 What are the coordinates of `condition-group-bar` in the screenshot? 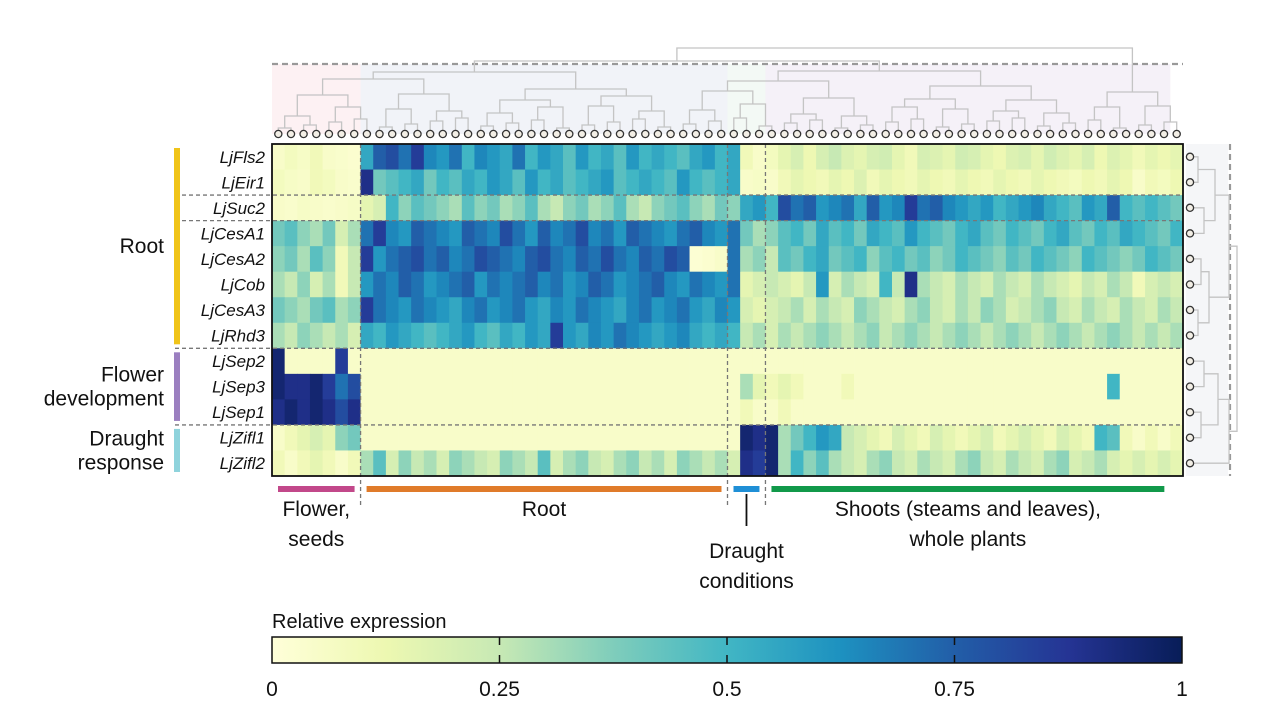 It's located at (316, 489).